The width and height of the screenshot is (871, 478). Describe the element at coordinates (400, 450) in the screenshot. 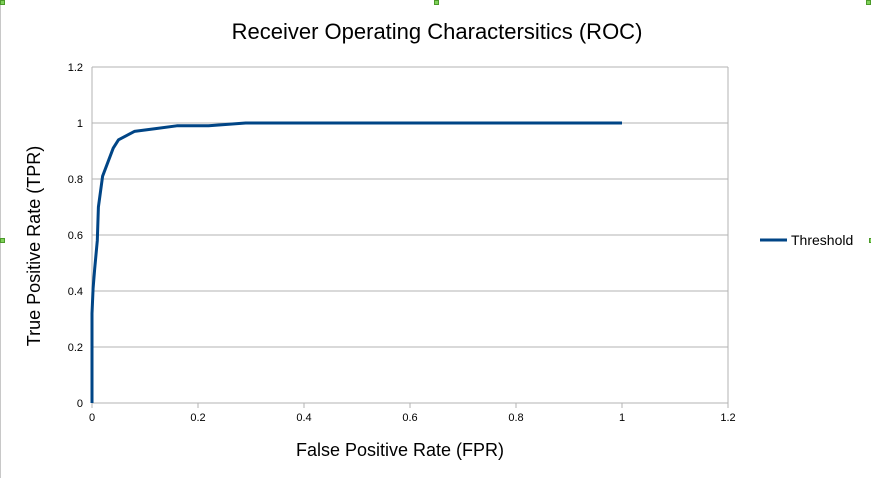

I see `x-axis-label: False Positive Rate (FPR)` at that location.